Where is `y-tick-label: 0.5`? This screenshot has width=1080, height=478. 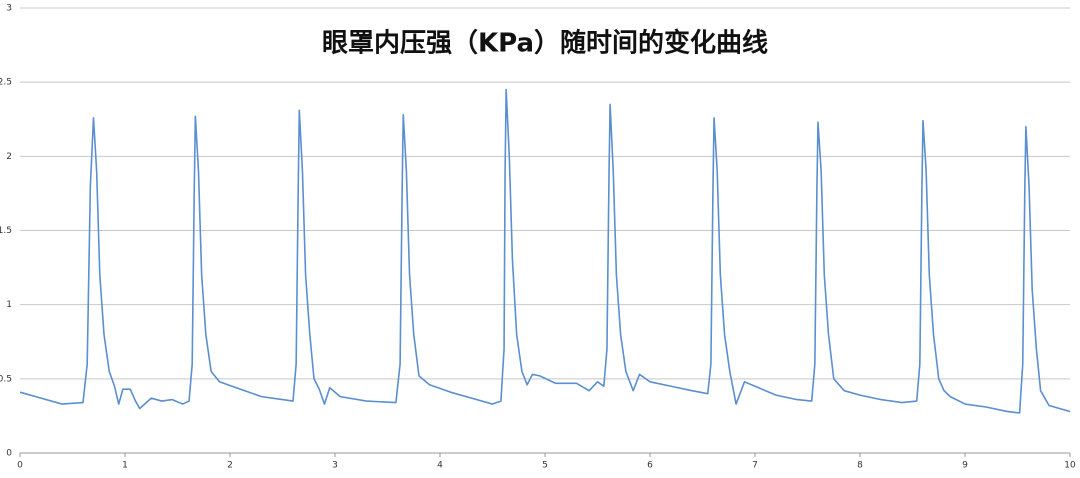
y-tick-label: 0.5 is located at coordinates (6, 379).